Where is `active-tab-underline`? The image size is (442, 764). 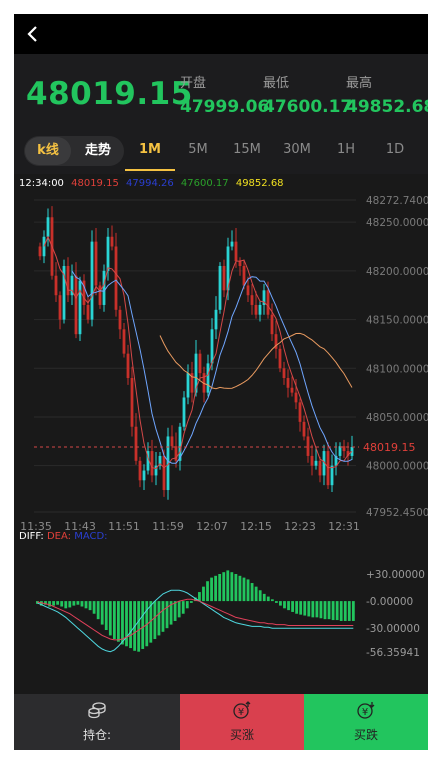 active-tab-underline is located at coordinates (150, 170).